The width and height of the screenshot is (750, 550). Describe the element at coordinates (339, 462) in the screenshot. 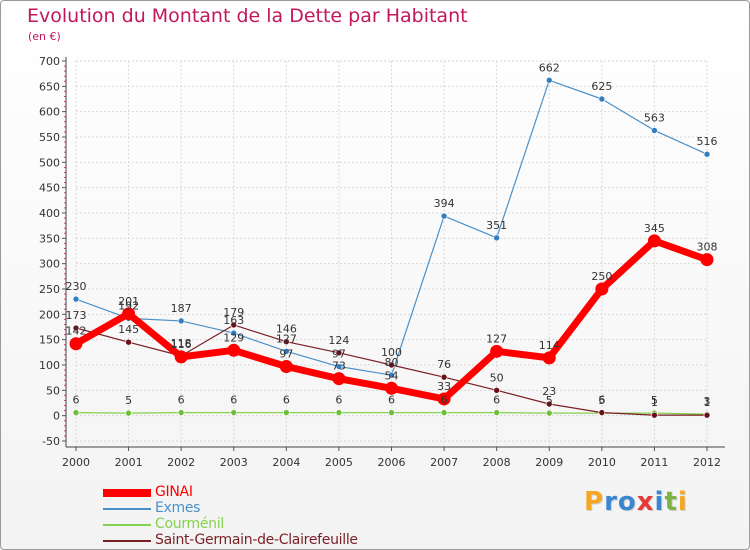

I see `x-tick-label: 2005` at that location.